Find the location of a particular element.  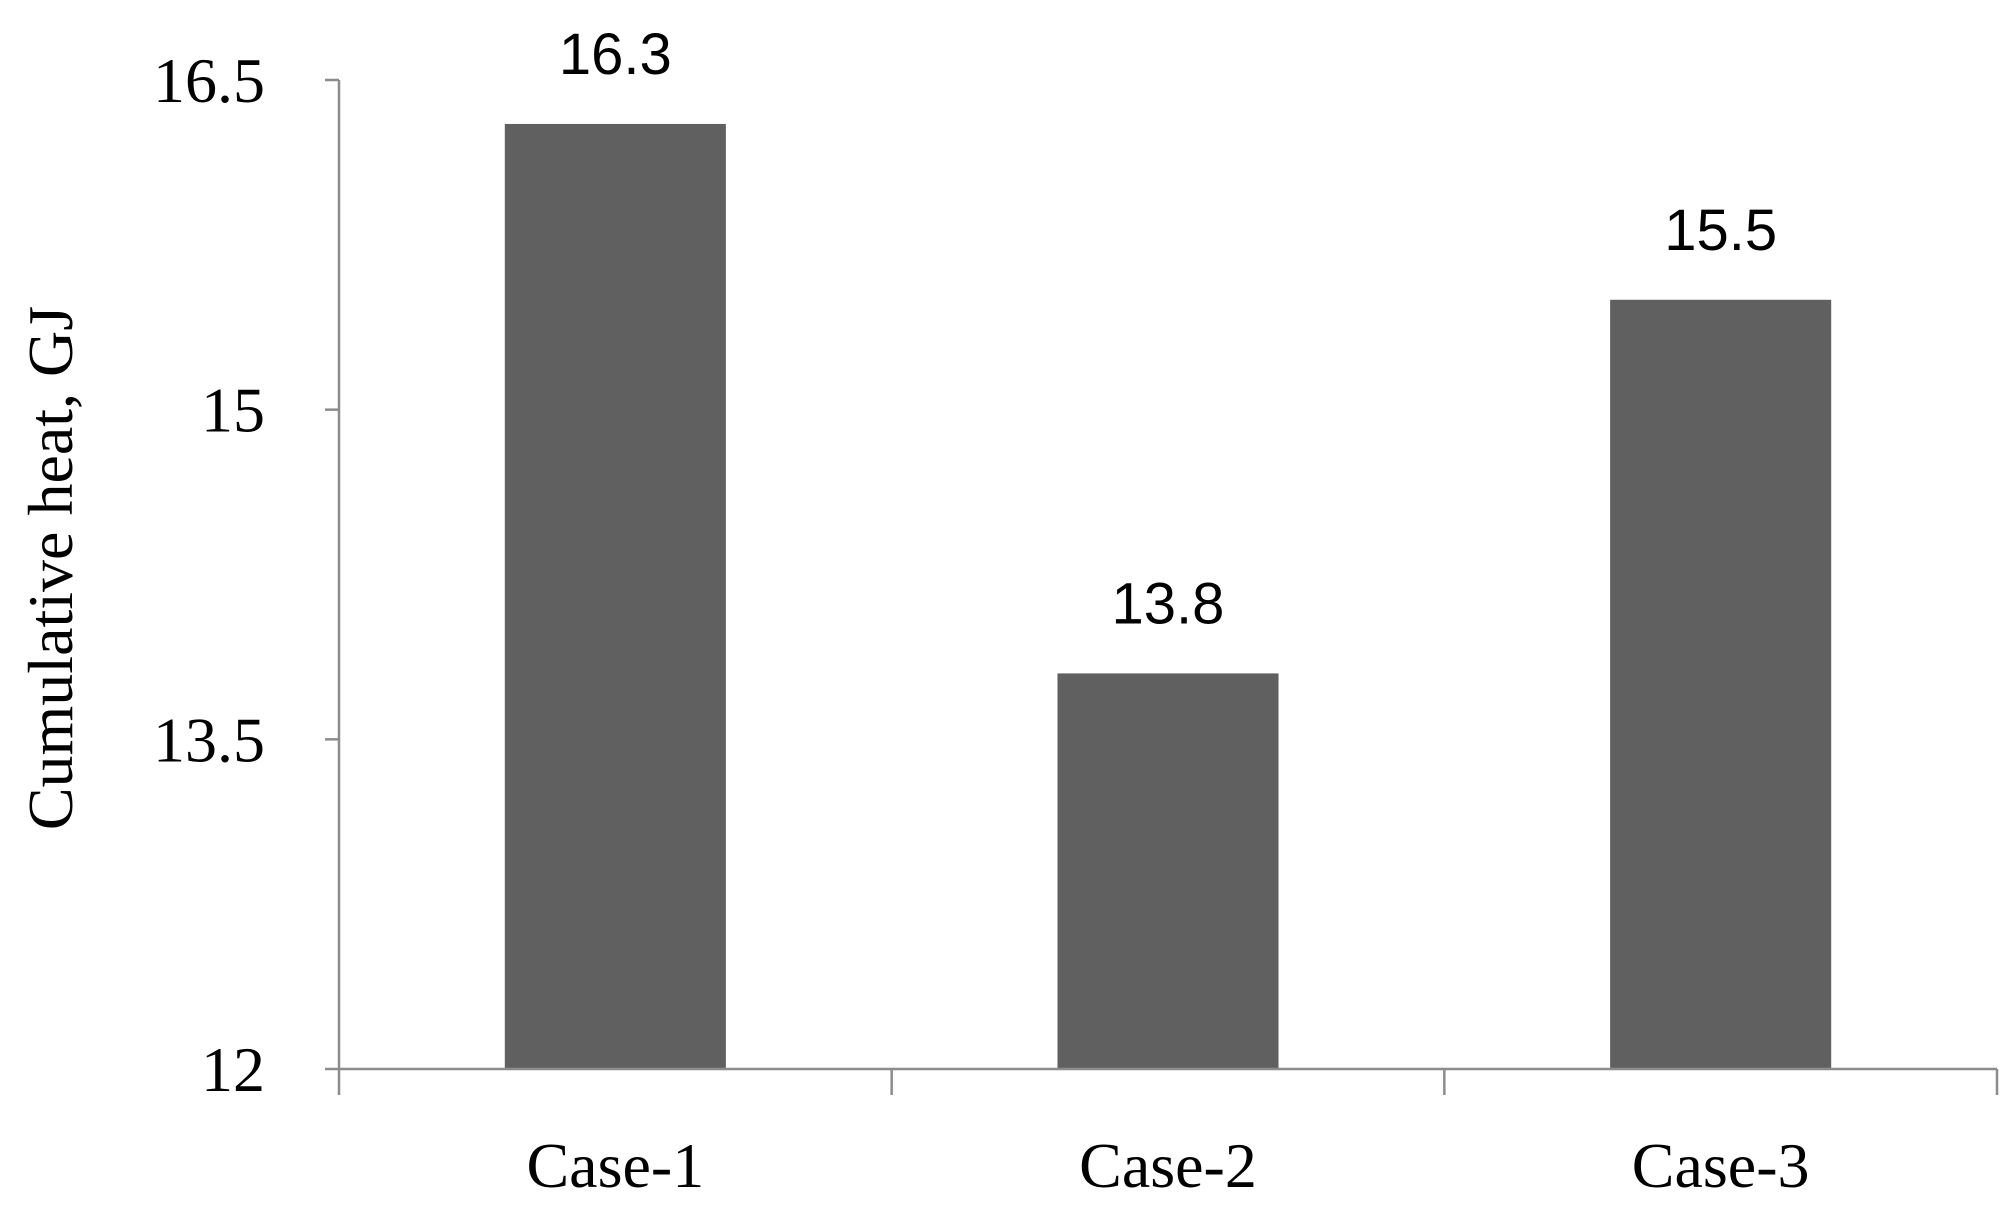

x-axis: Case-1 Case-2 Case-3 is located at coordinates (1168, 1134).